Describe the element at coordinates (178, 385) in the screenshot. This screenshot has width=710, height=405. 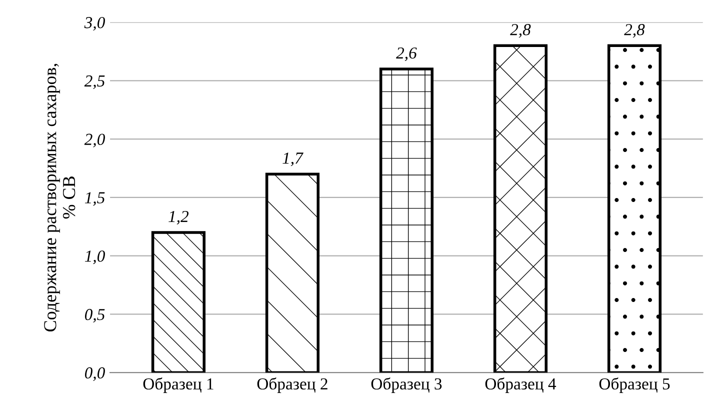
I see `x-tick-label: Образец 1` at that location.